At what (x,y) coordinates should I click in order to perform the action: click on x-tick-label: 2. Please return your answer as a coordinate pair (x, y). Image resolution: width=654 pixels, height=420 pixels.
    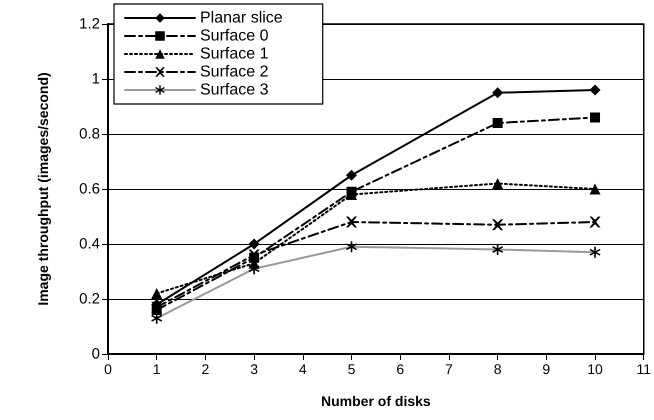
    Looking at the image, I should click on (206, 369).